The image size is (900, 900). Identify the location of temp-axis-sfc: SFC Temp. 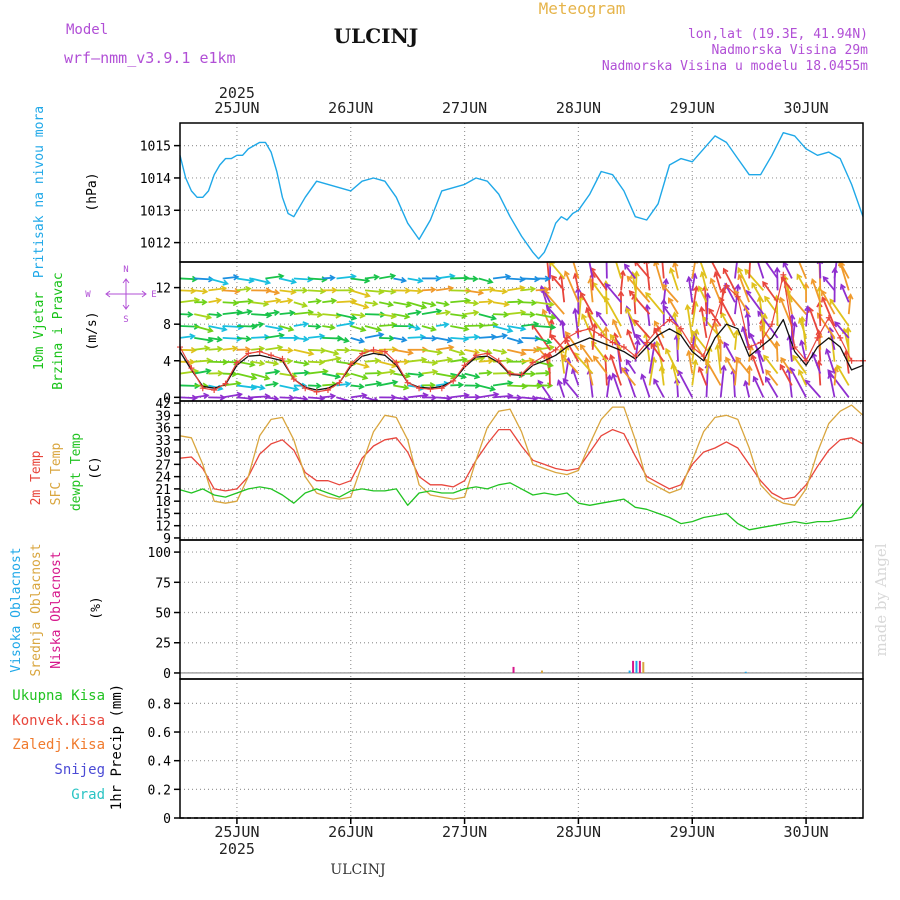
(56, 474).